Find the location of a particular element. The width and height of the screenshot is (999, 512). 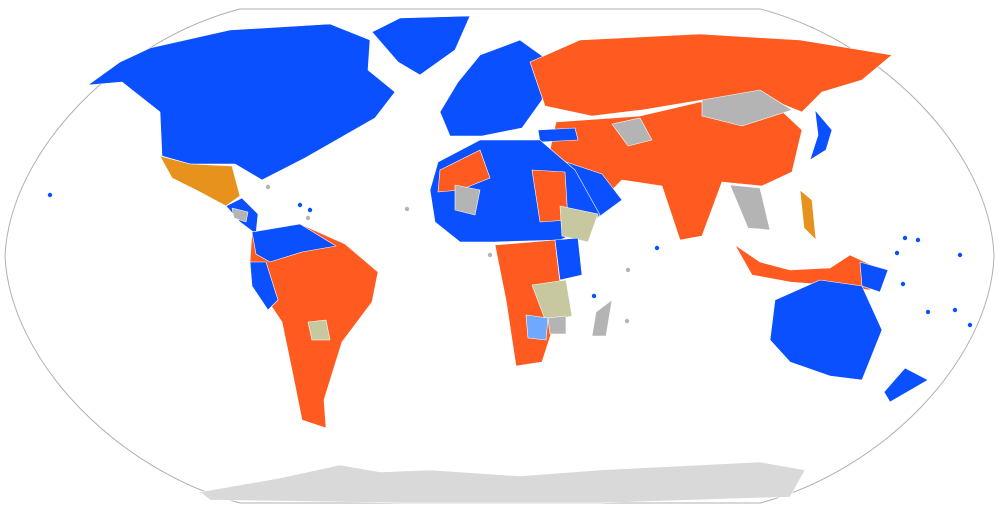

region-colombia-venezuela is located at coordinates (294, 243).